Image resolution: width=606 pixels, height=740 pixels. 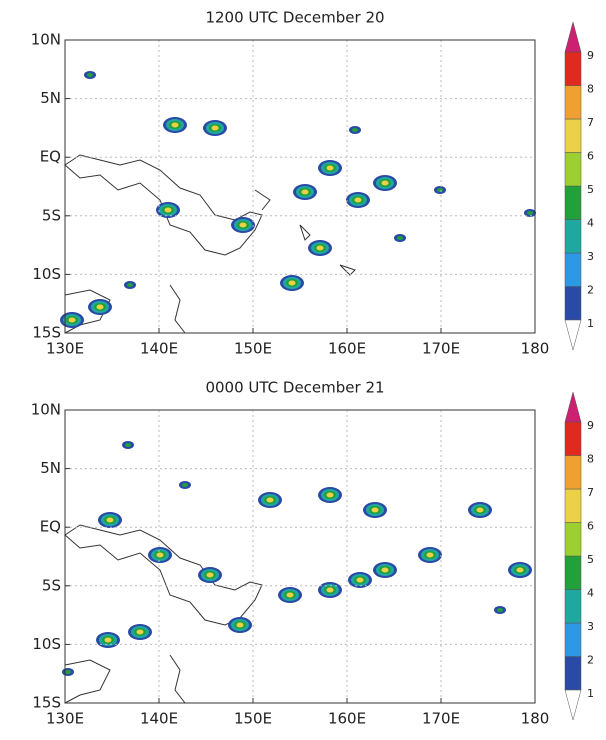 What do you see at coordinates (590, 189) in the screenshot?
I see `colorbar-label: 5` at bounding box center [590, 189].